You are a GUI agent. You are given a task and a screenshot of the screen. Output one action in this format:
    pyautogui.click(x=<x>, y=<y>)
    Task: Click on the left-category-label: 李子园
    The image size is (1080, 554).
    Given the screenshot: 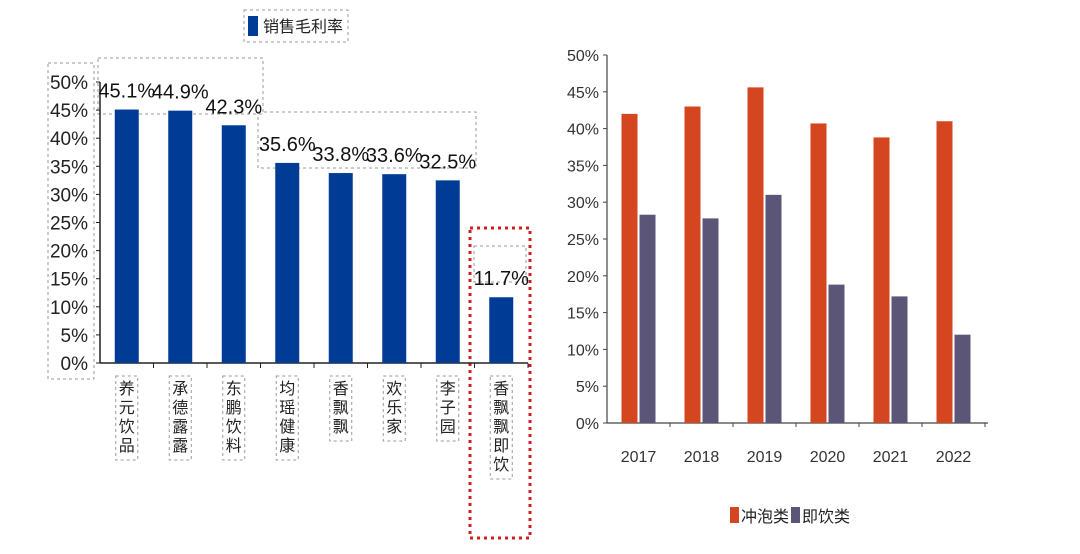 What is the action you would take?
    pyautogui.click(x=448, y=407)
    